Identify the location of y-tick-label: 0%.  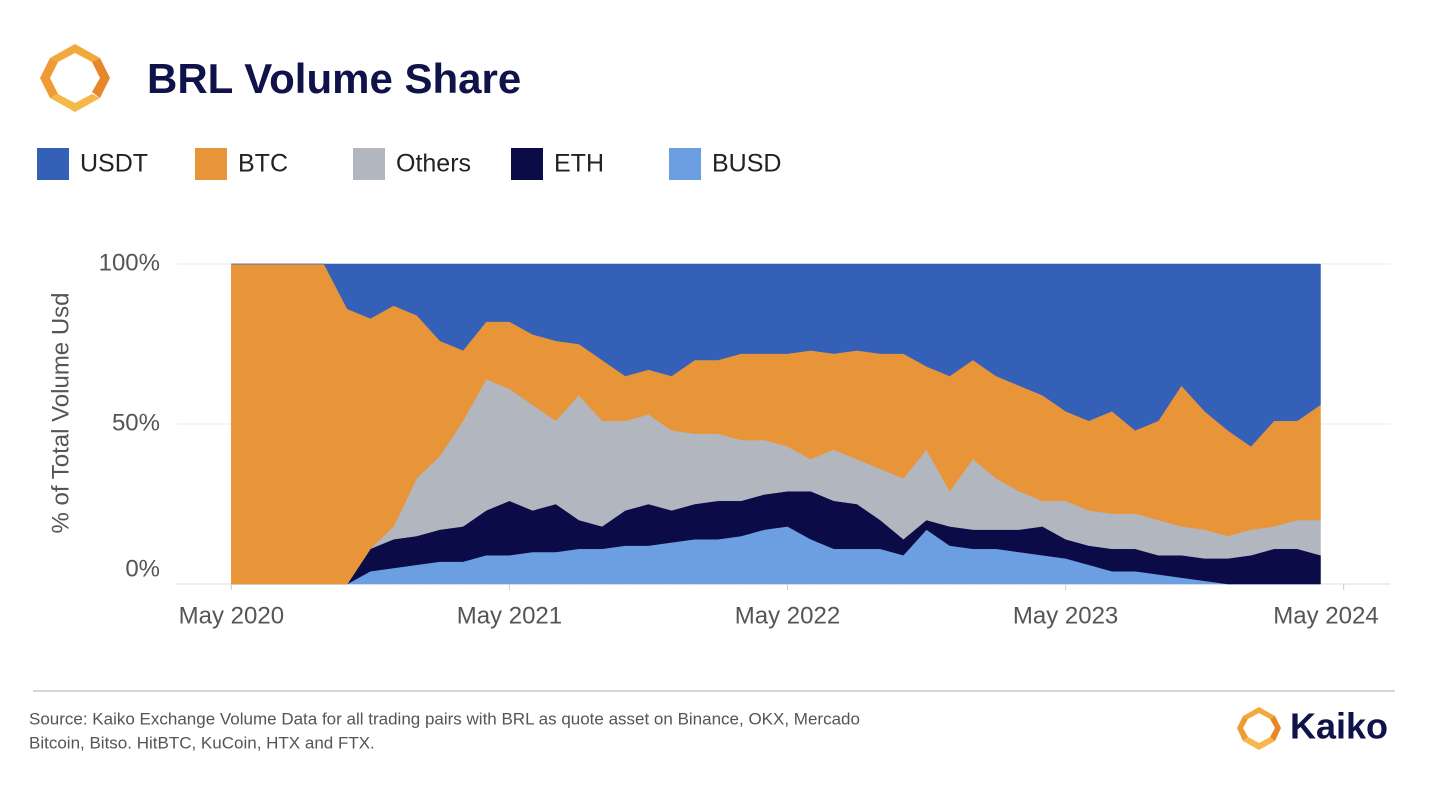
(142, 568).